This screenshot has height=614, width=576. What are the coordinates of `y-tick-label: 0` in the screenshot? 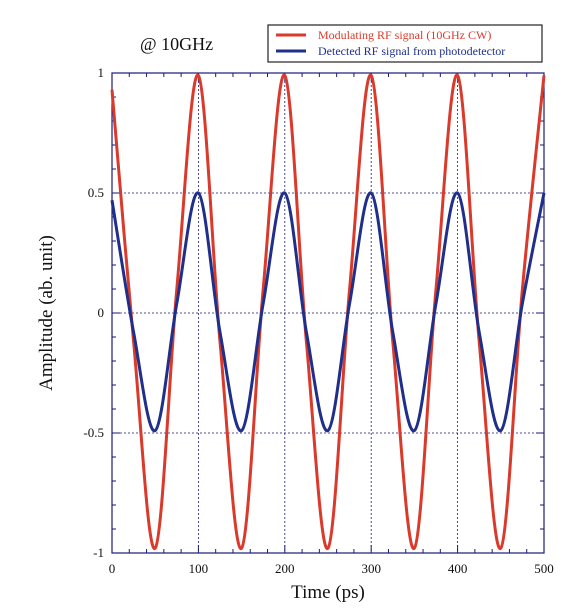 It's located at (101, 312).